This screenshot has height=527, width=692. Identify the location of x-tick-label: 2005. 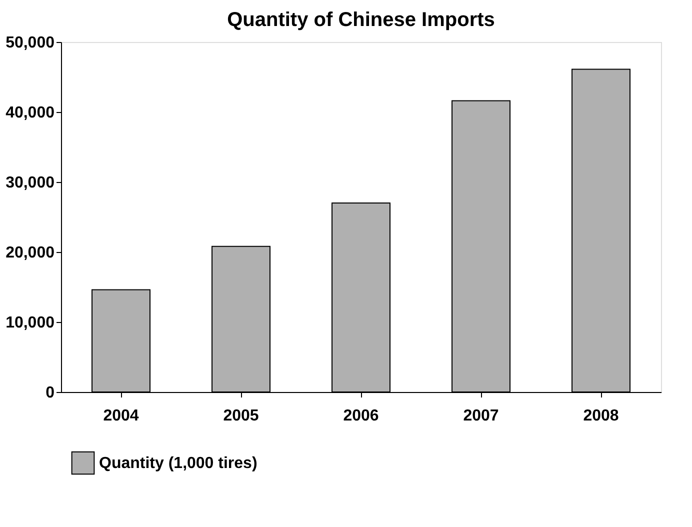
(241, 416).